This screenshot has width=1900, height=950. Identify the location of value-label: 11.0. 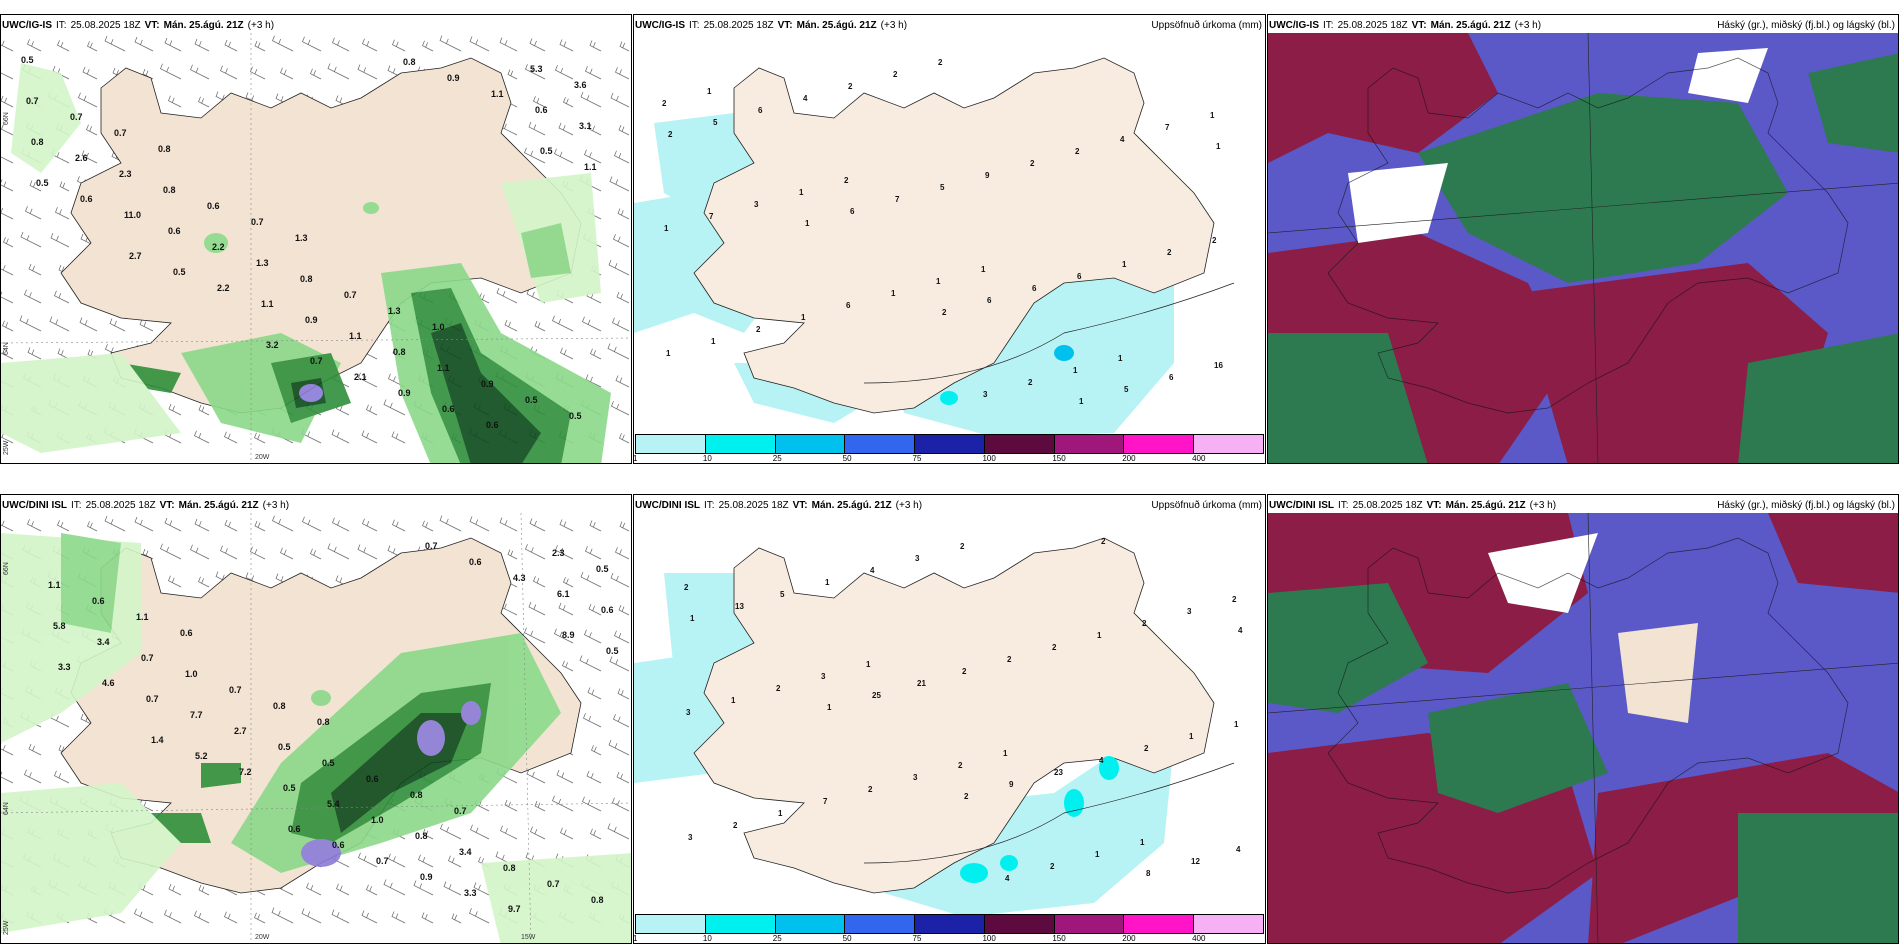
(132, 215).